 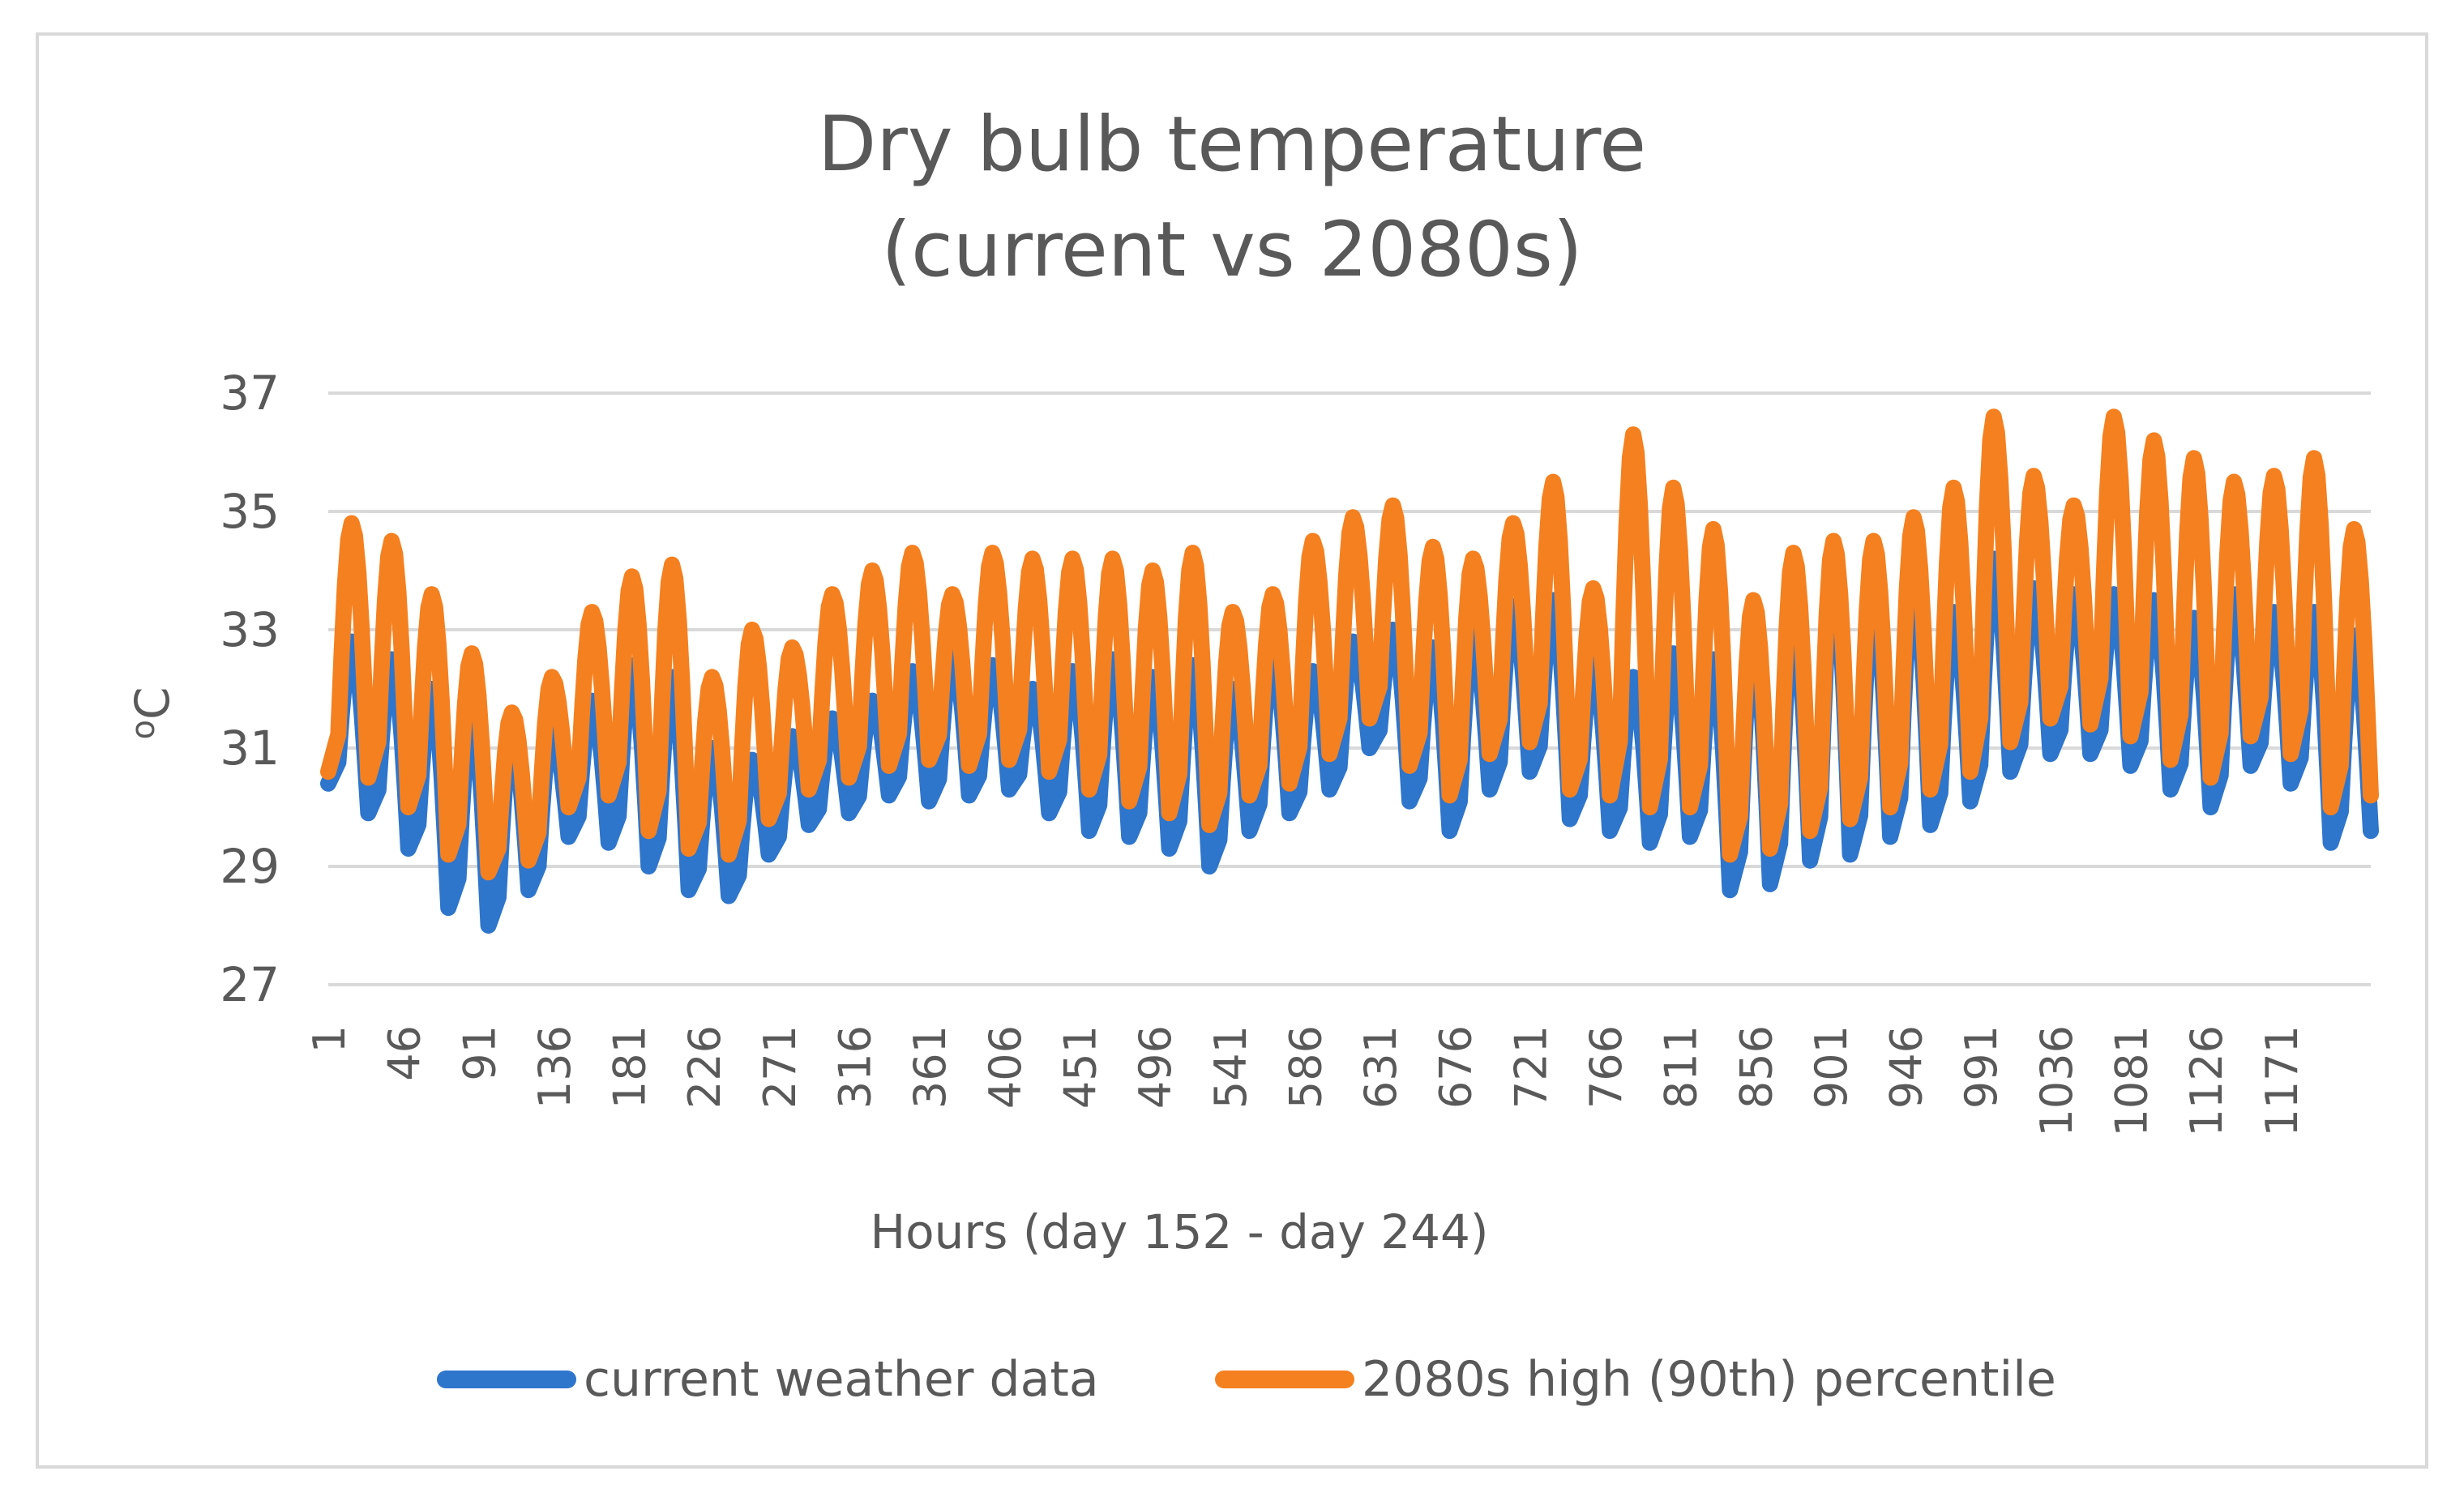 What do you see at coordinates (1709, 1379) in the screenshot?
I see `legend-label-2080s: 2080s high (90th) percentile` at bounding box center [1709, 1379].